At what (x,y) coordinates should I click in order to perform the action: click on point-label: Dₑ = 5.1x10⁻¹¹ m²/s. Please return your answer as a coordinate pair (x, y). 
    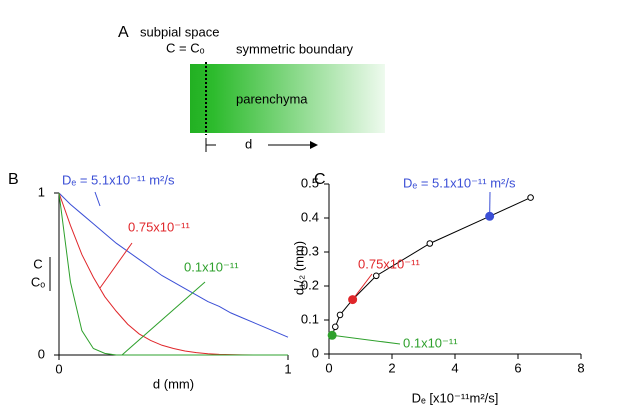
    Looking at the image, I should click on (459, 182).